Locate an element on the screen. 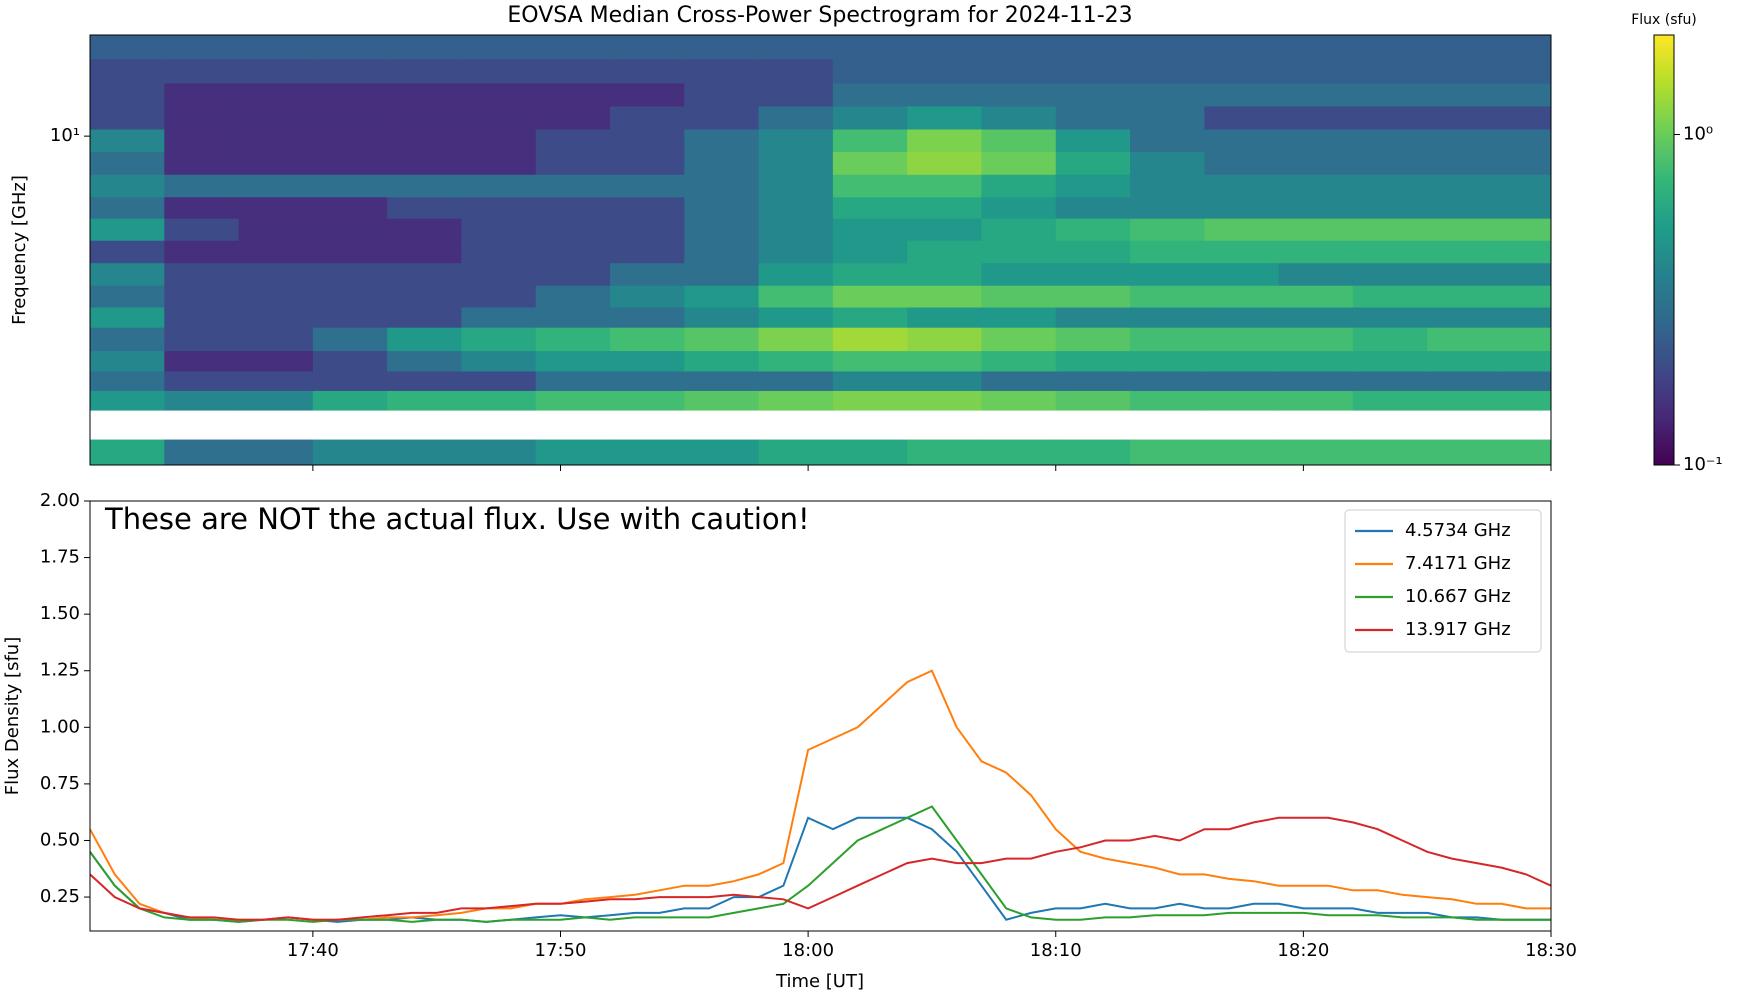 The width and height of the screenshot is (1738, 996). x-tick-label: 18:30 is located at coordinates (1551, 950).